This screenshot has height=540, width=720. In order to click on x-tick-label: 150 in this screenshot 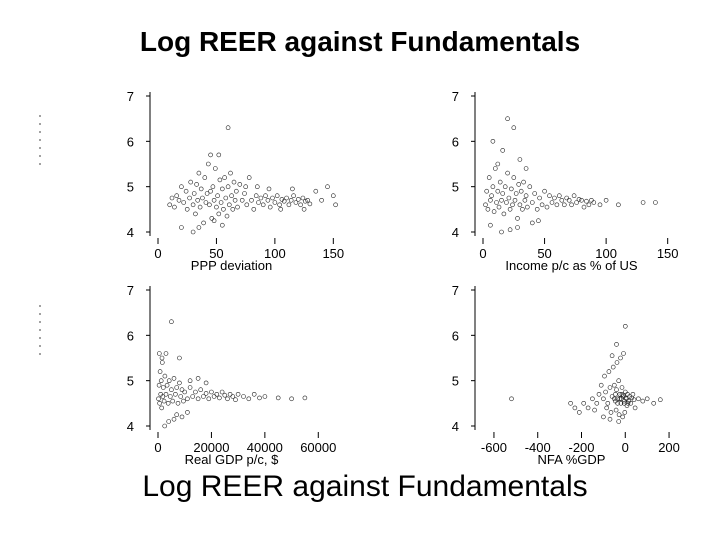, I will do `click(668, 253)`.